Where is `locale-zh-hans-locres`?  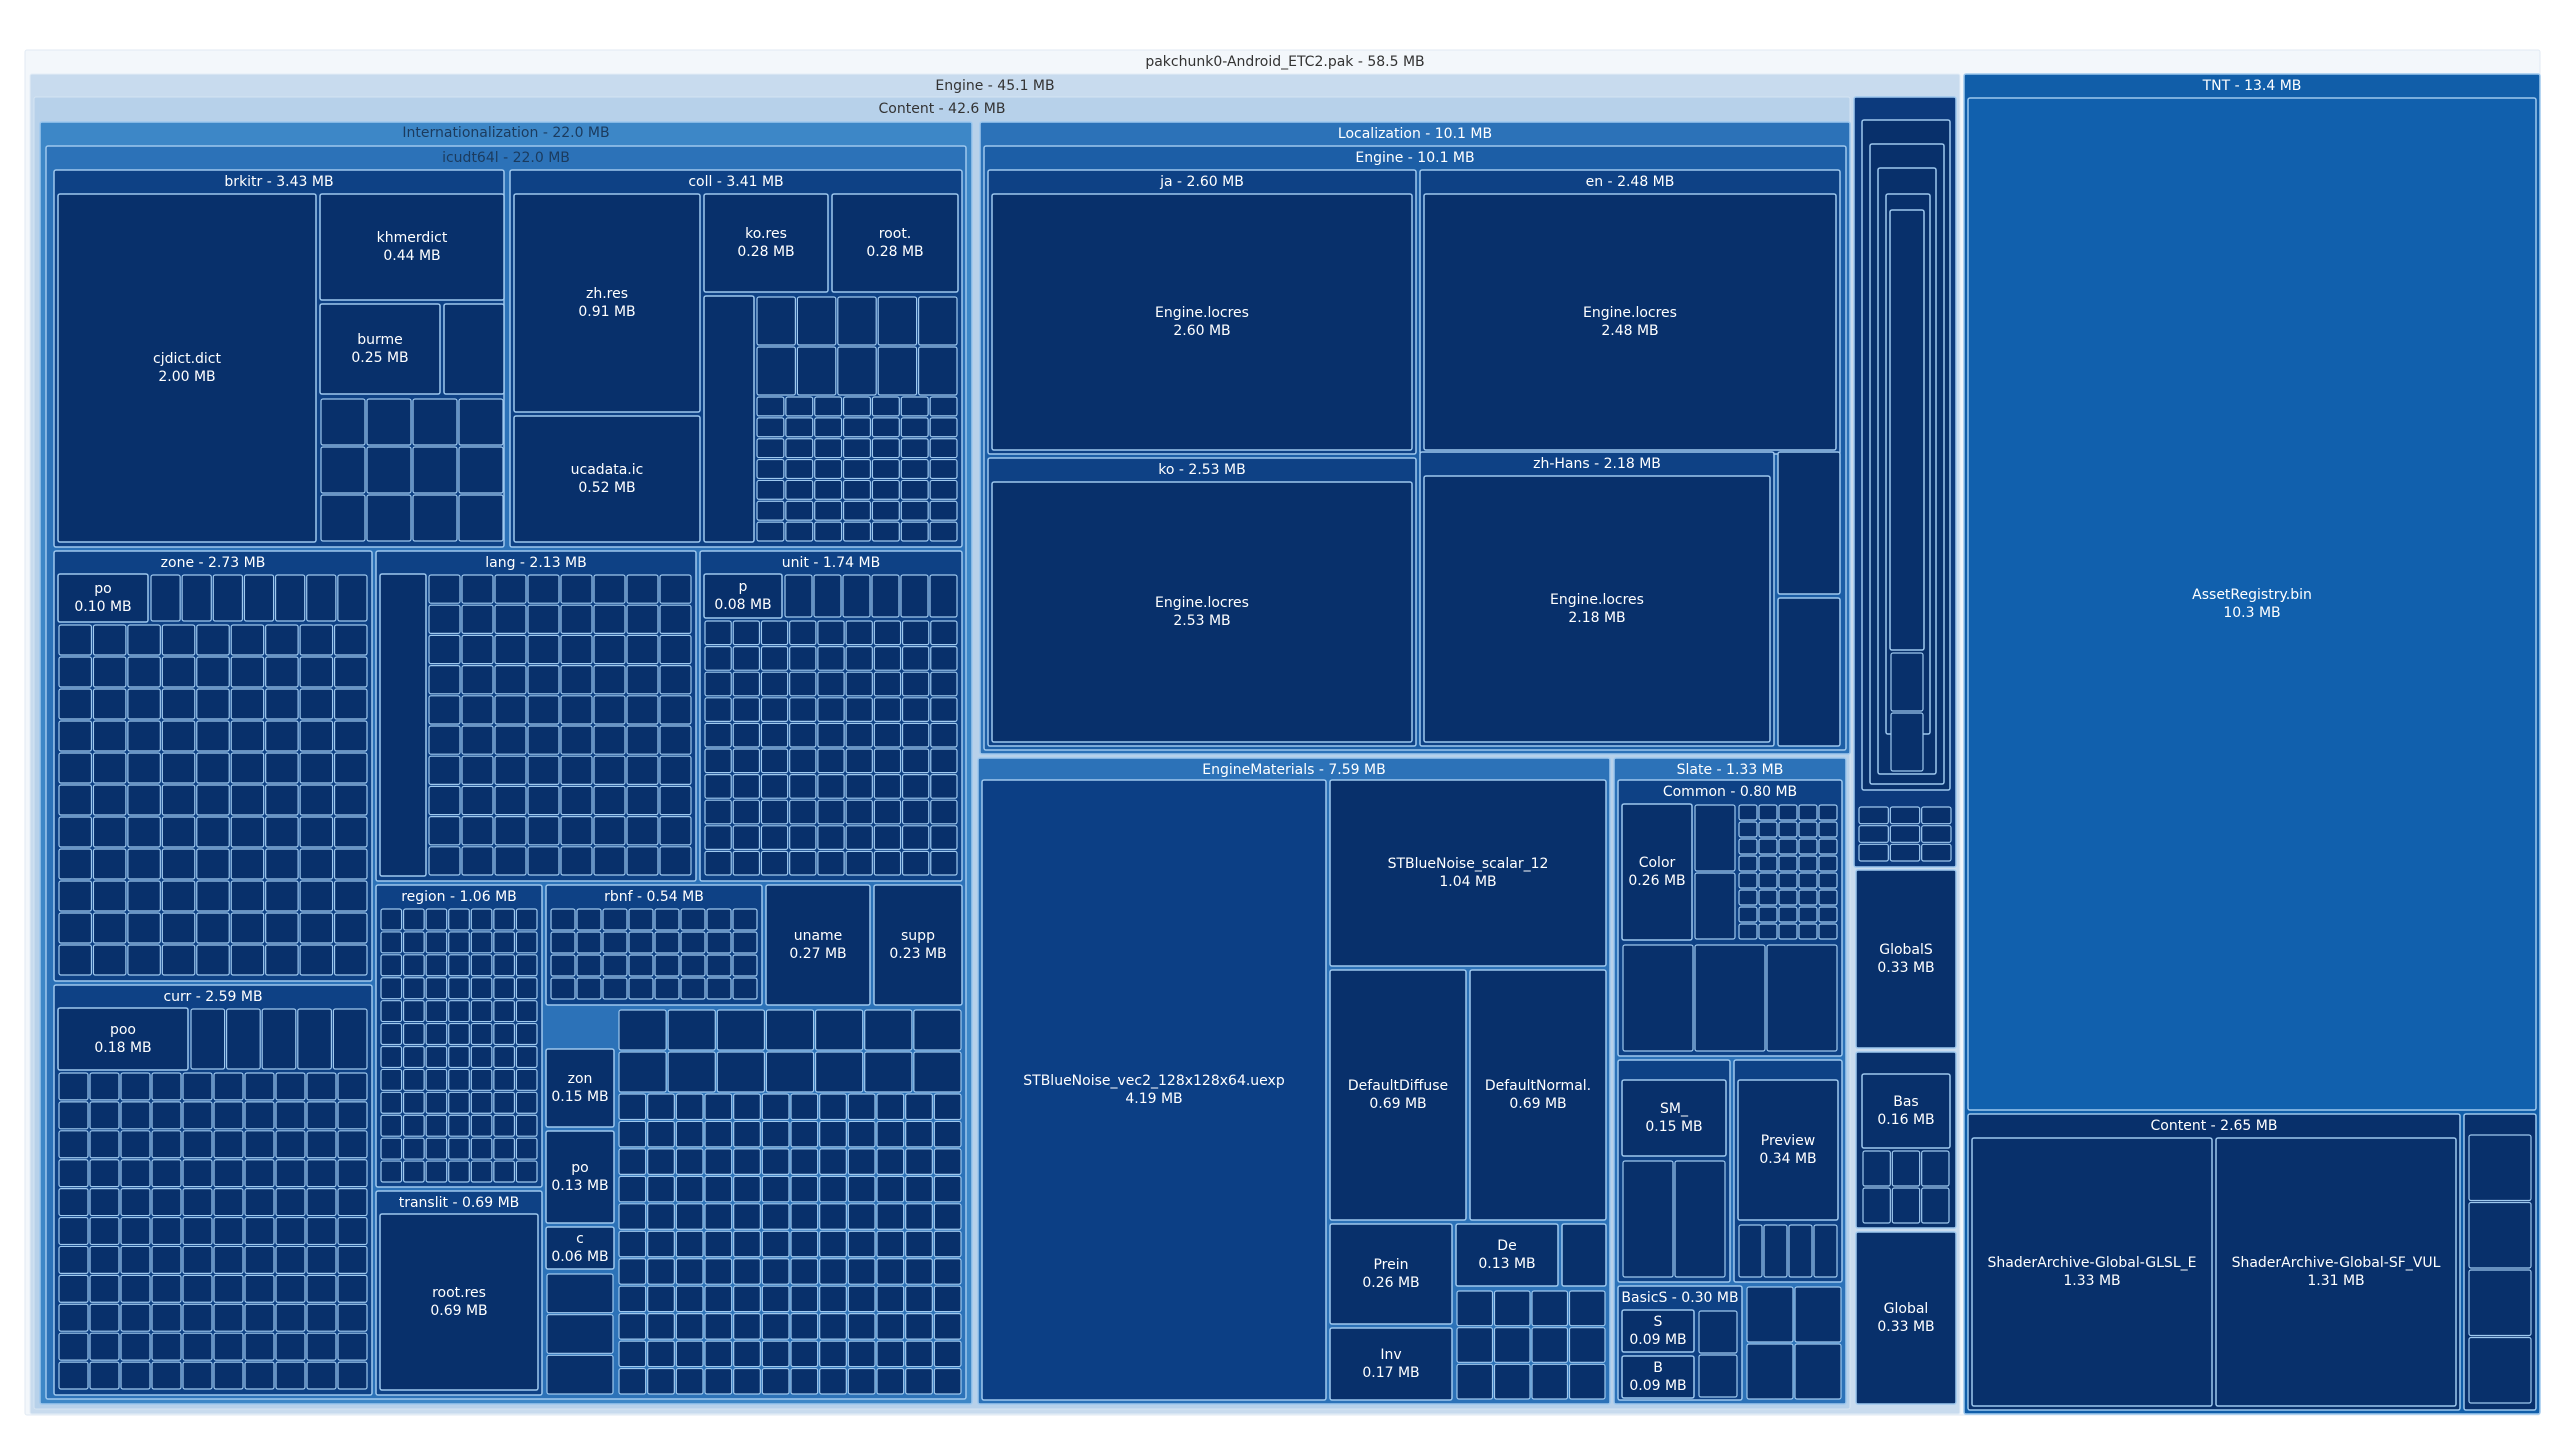
locale-zh-hans-locres is located at coordinates (1597, 609).